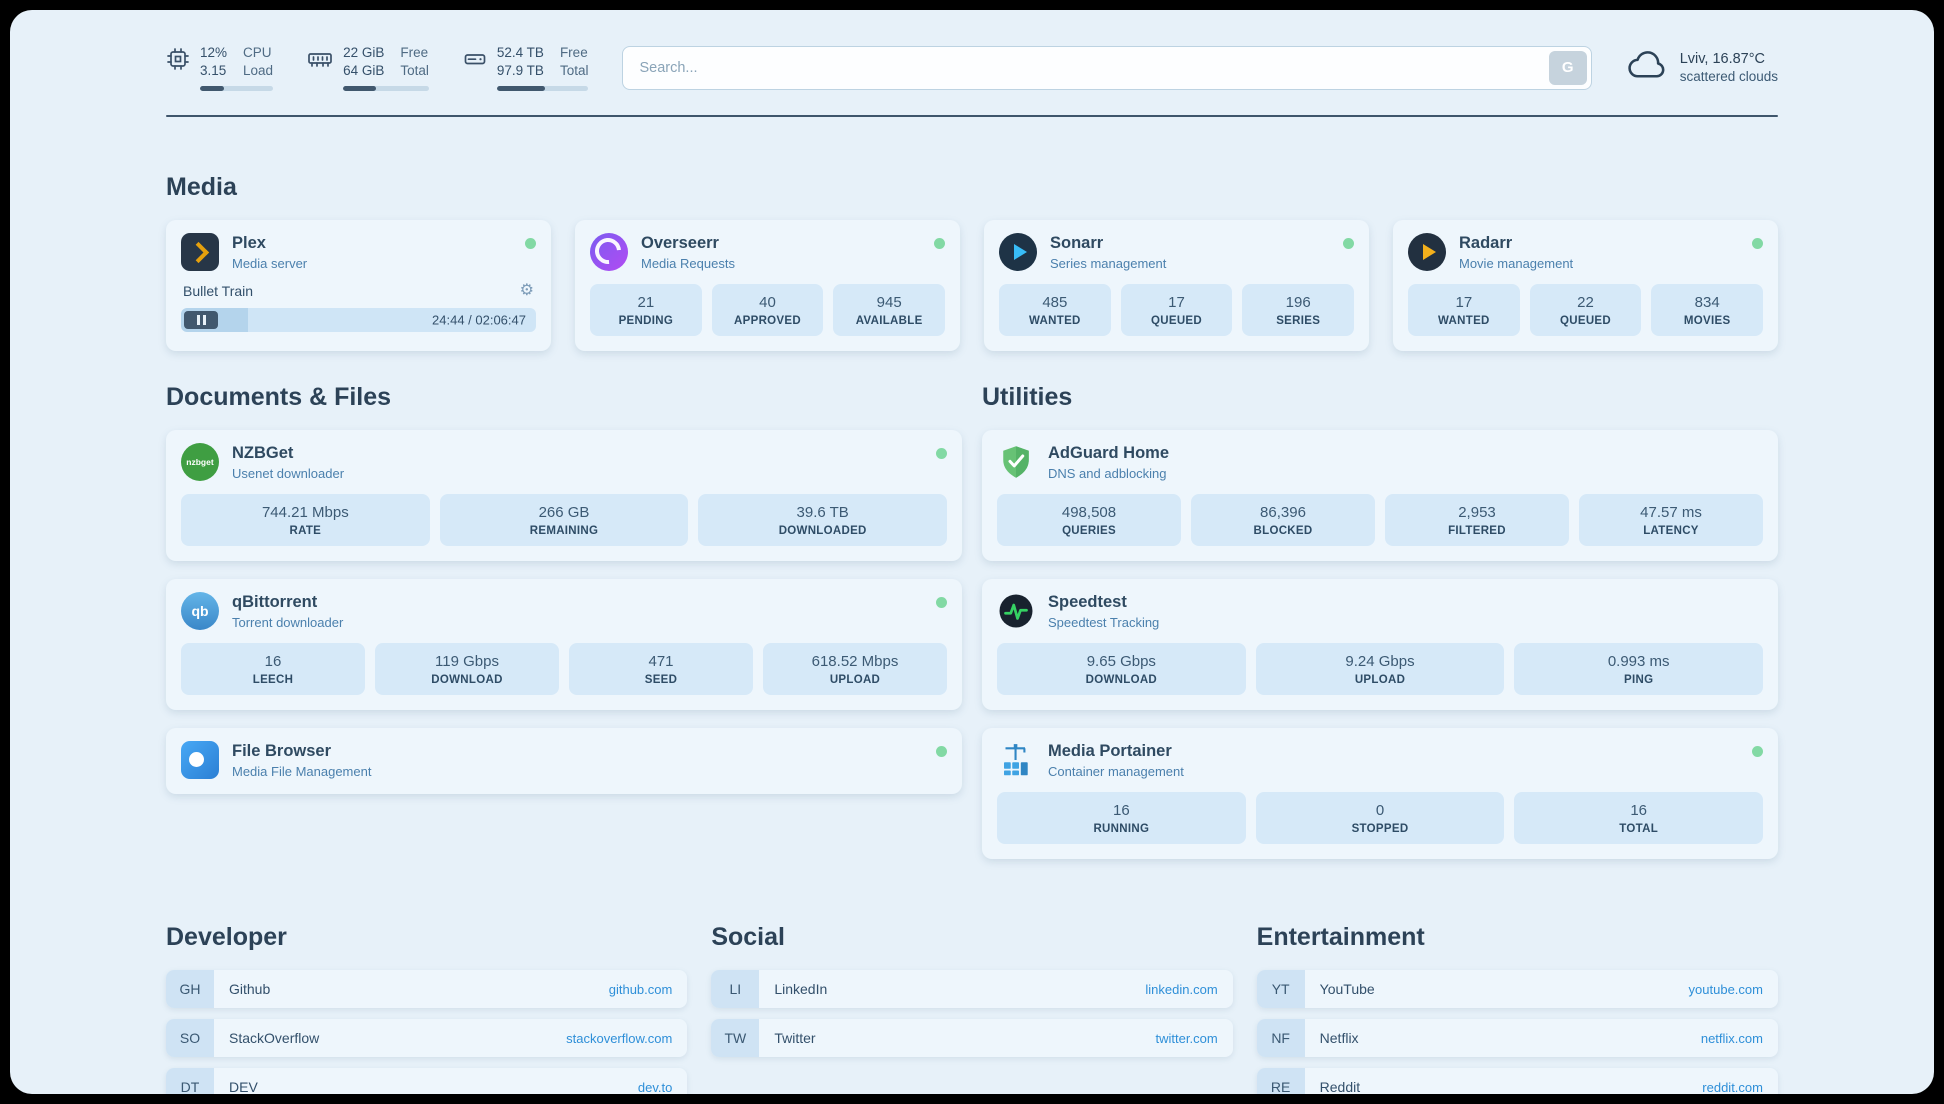 This screenshot has width=1944, height=1104. I want to click on memory-usage-bar, so click(386, 89).